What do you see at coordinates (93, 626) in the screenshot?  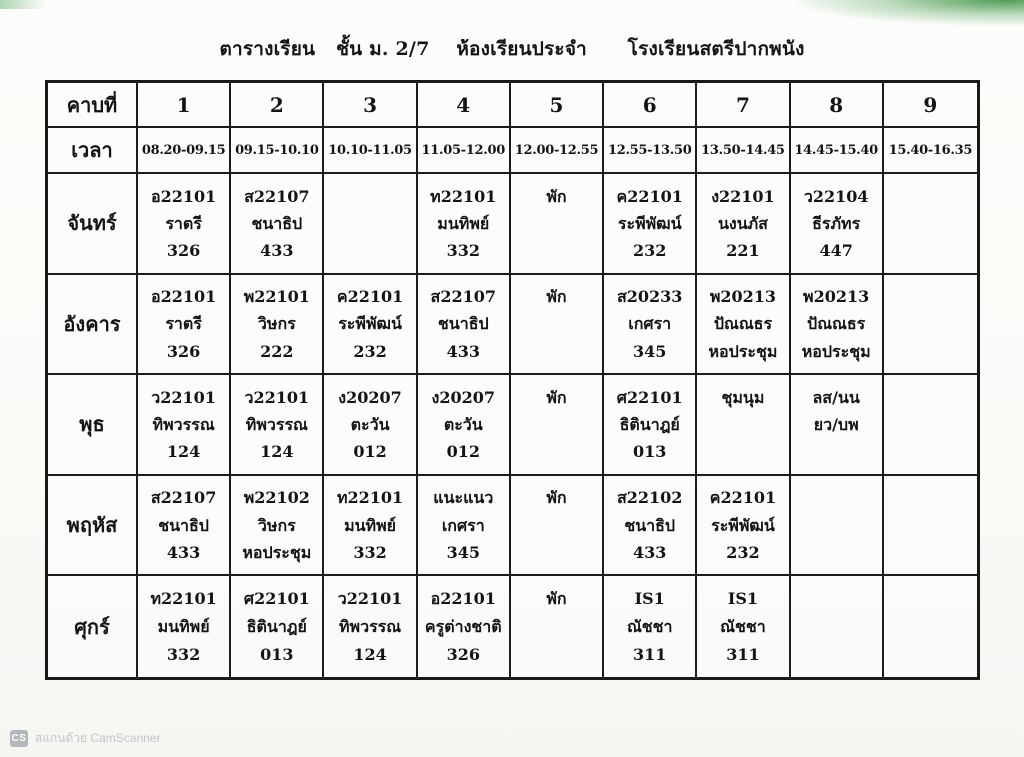 I see `day-label: ศุกร์` at bounding box center [93, 626].